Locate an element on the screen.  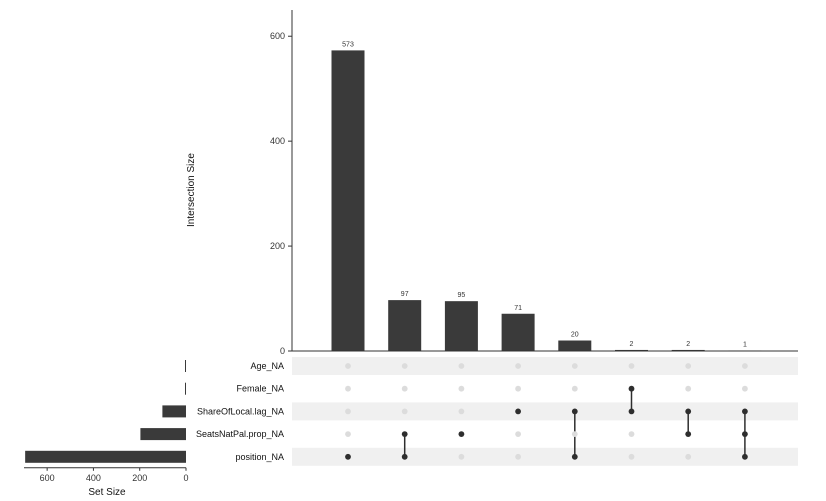
set-label: position_NA is located at coordinates (259, 457).